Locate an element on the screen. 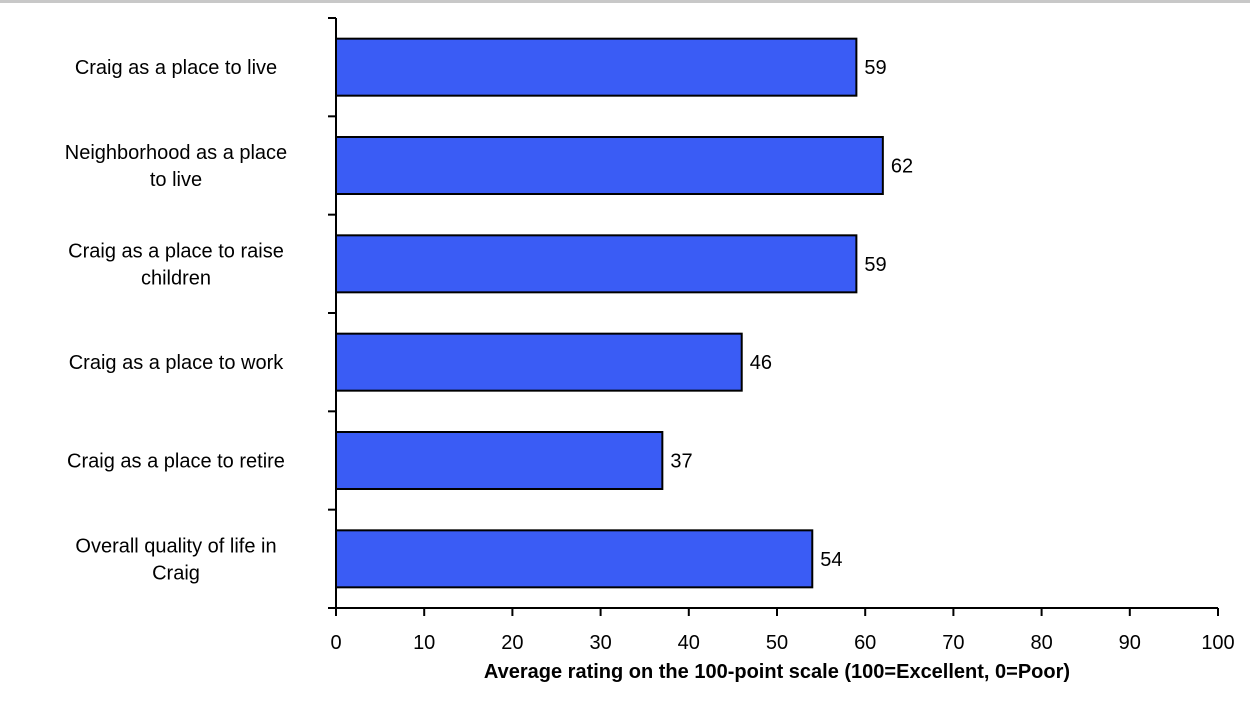  x-tick-label-7: 70 is located at coordinates (953, 643).